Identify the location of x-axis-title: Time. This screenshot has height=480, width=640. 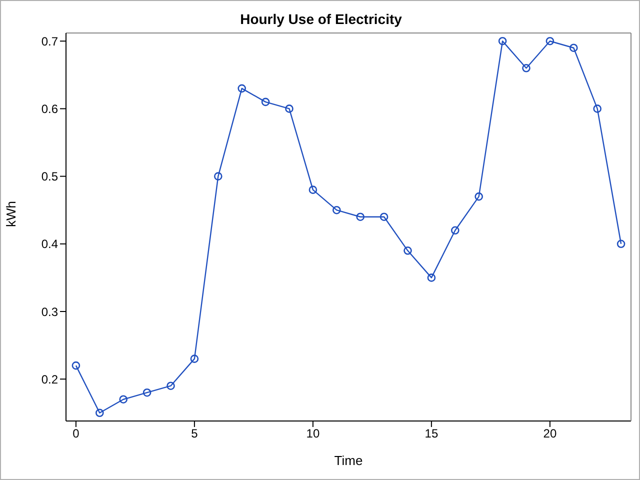
(348, 460).